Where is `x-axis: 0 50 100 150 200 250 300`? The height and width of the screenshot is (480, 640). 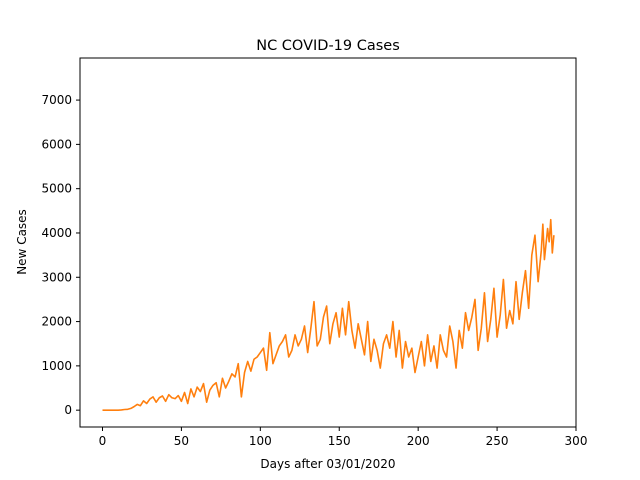 x-axis: 0 50 100 150 200 250 300 is located at coordinates (343, 437).